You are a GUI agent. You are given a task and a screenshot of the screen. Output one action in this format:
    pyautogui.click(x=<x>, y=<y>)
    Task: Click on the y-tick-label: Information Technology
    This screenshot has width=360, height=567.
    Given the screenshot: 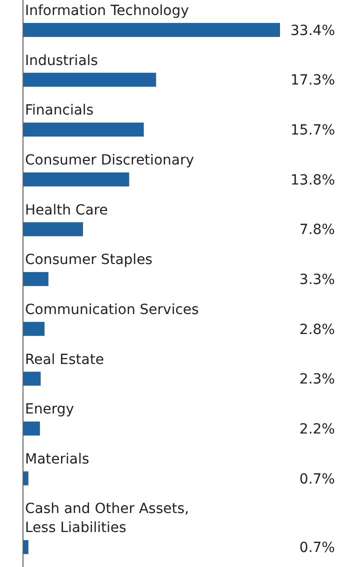 What is the action you would take?
    pyautogui.click(x=107, y=11)
    